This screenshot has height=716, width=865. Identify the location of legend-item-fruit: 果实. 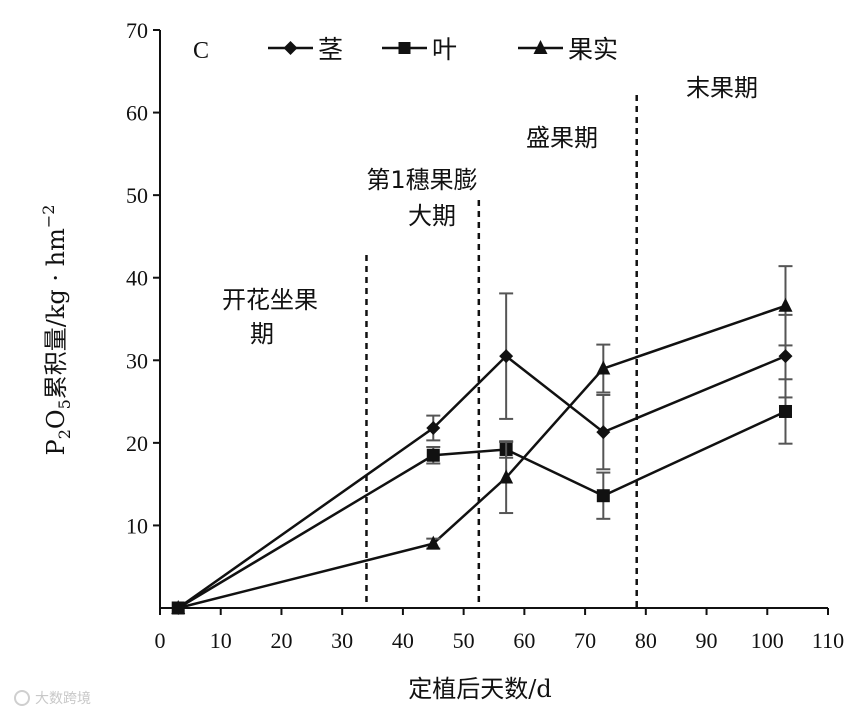
(568, 49).